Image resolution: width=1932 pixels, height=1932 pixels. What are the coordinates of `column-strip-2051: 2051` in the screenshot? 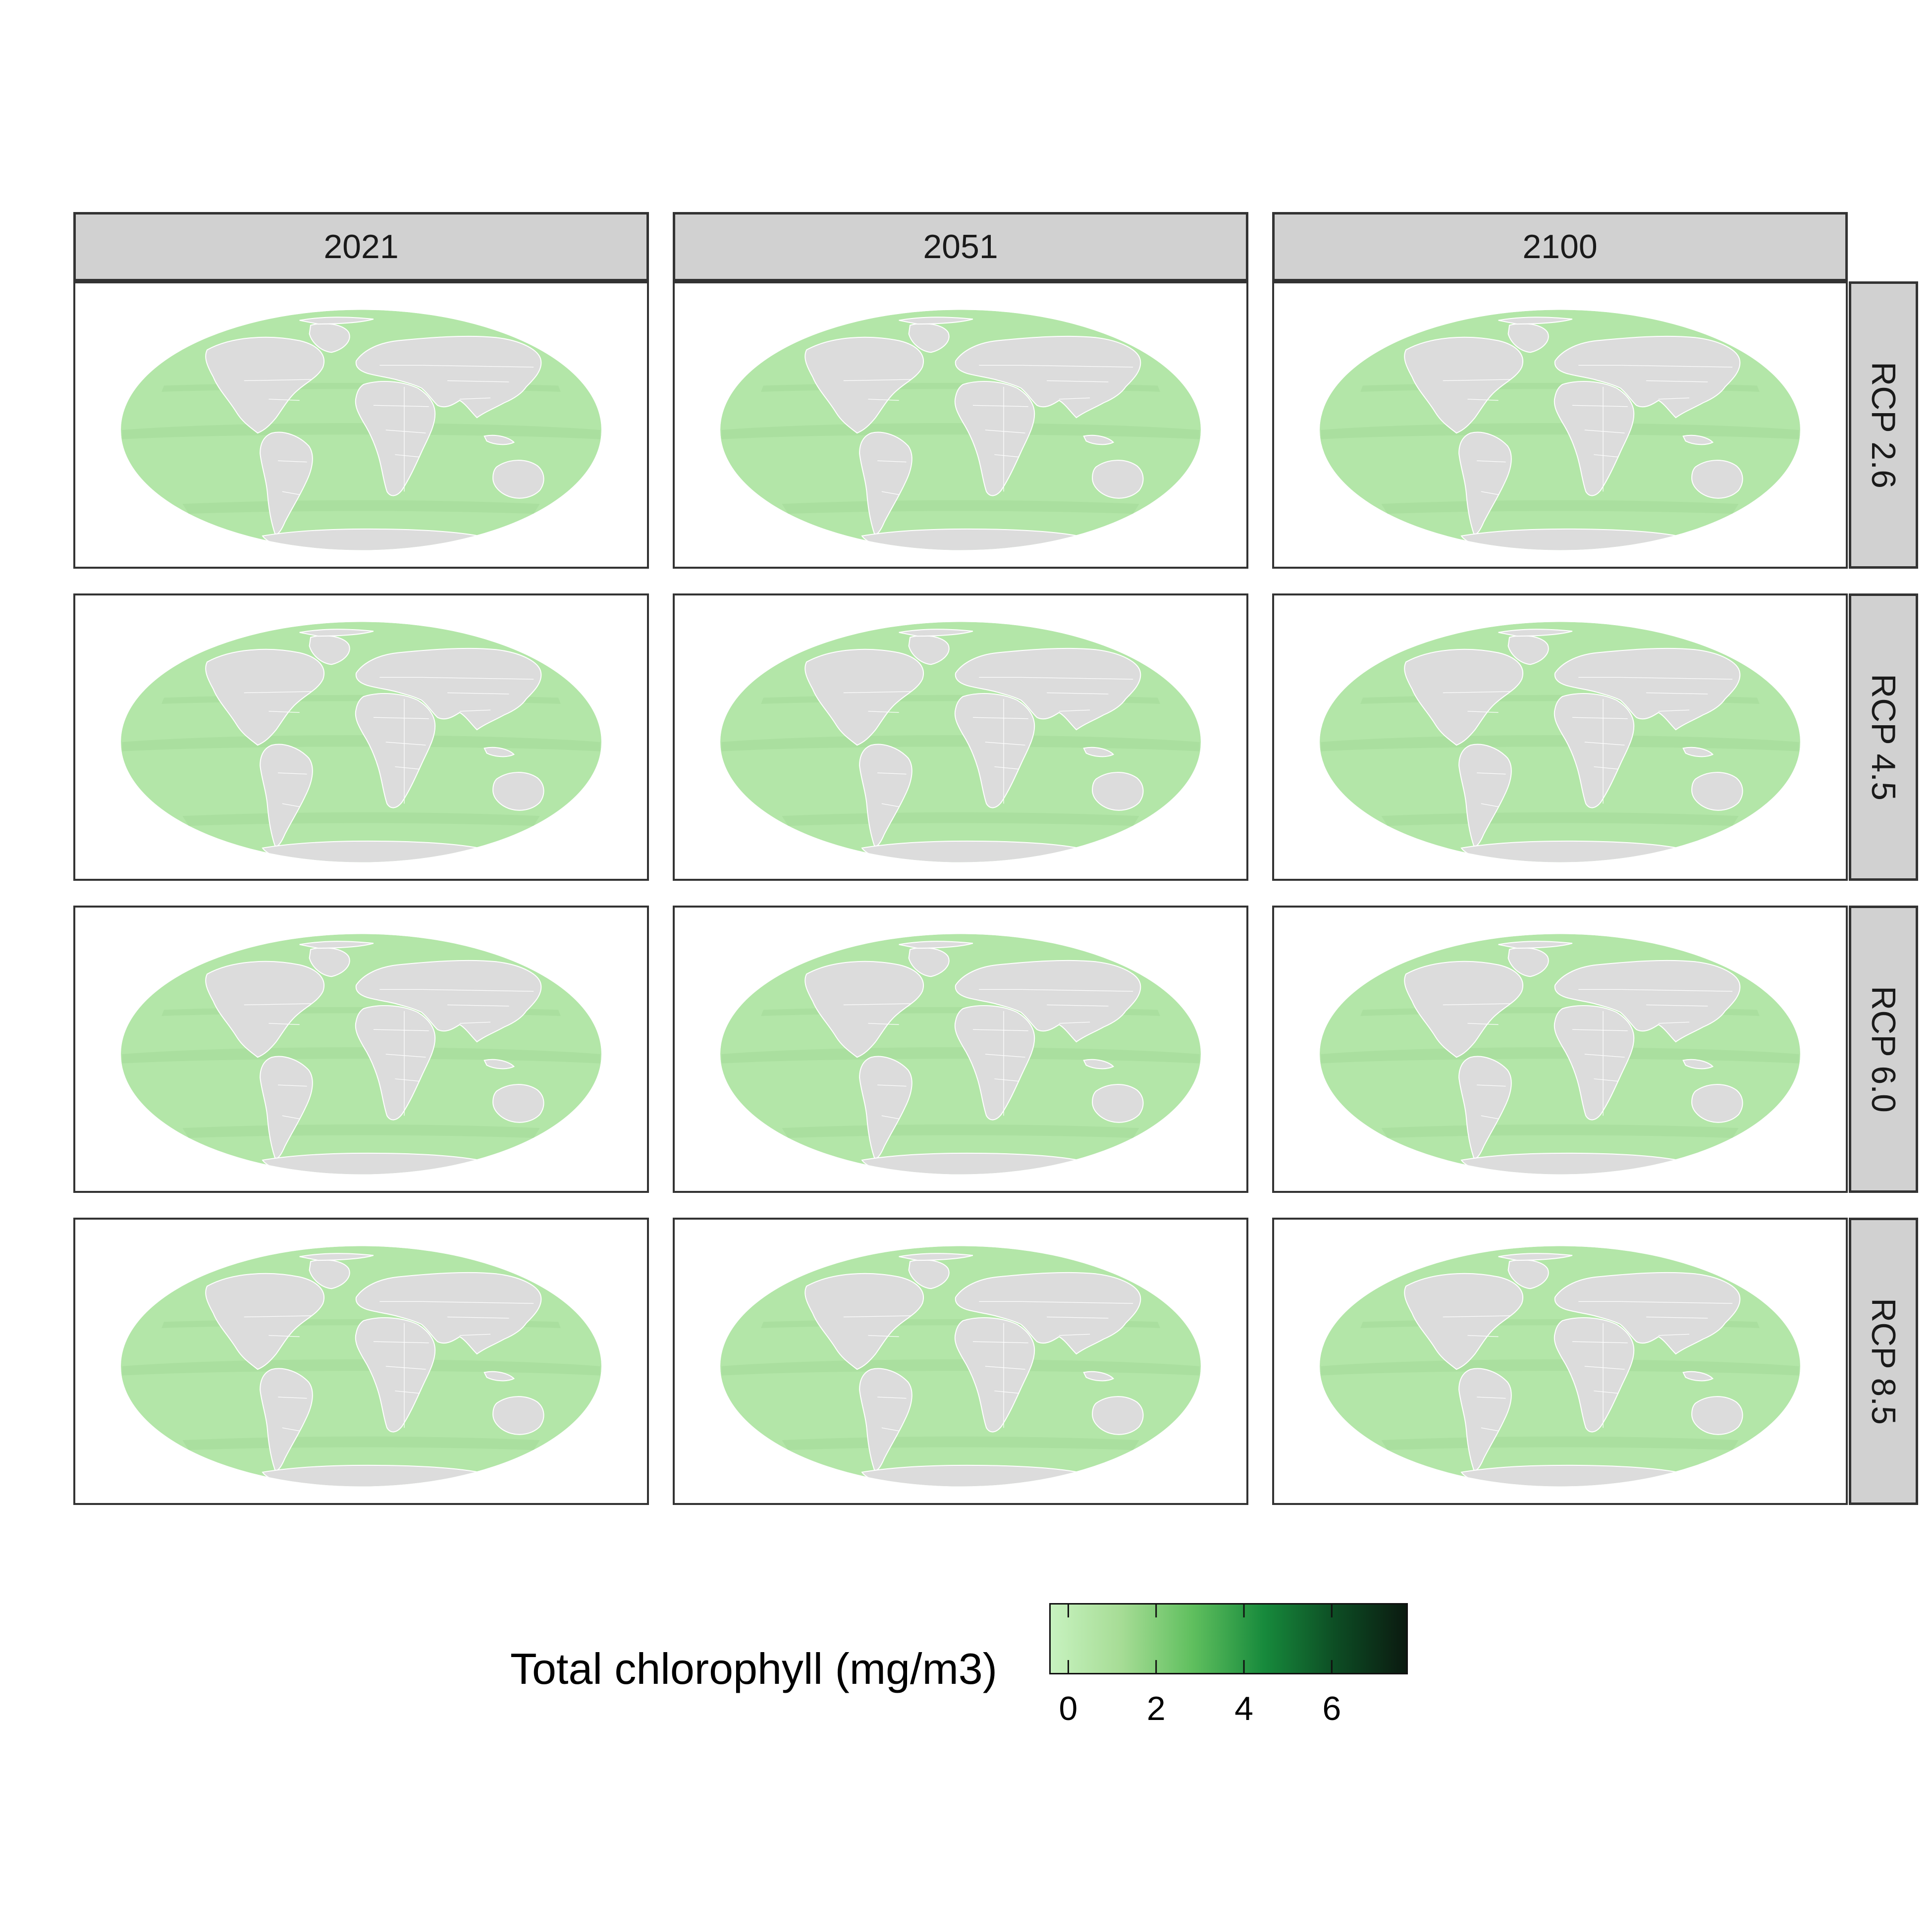 It's located at (960, 246).